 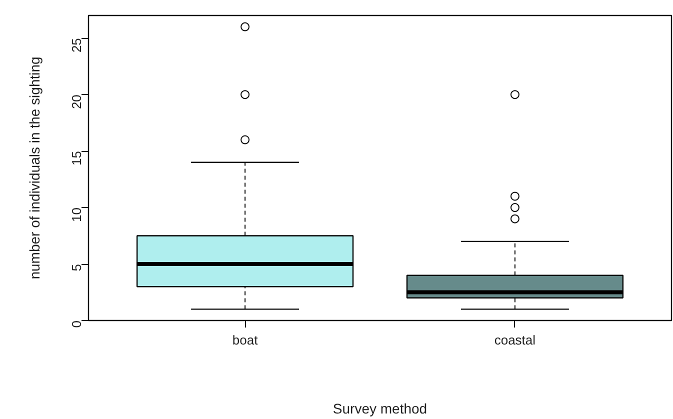 I want to click on y-tick-label: 5, so click(x=76, y=268).